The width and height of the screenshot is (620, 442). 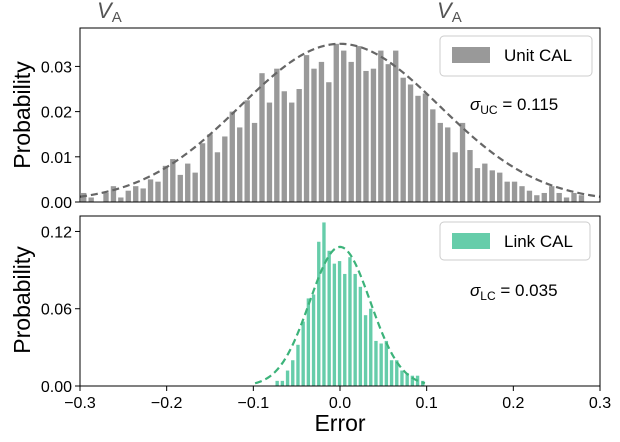 I want to click on link-cal-legend-box, so click(x=515, y=241).